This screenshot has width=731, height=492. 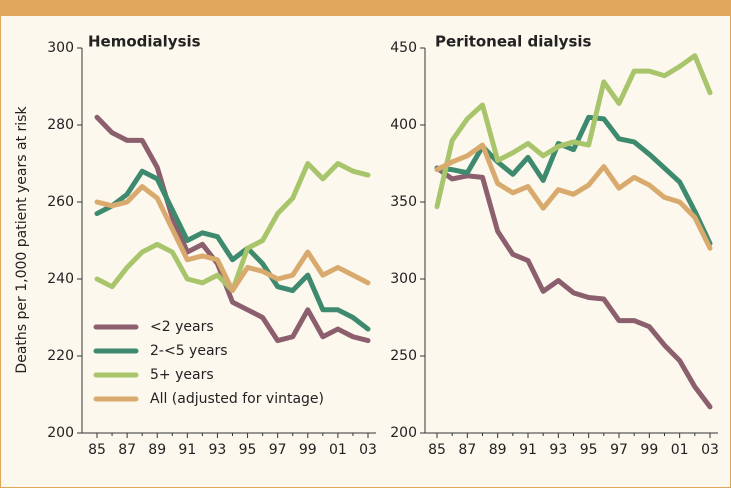 What do you see at coordinates (513, 42) in the screenshot?
I see `panel-title: Peritoneal dialysis` at bounding box center [513, 42].